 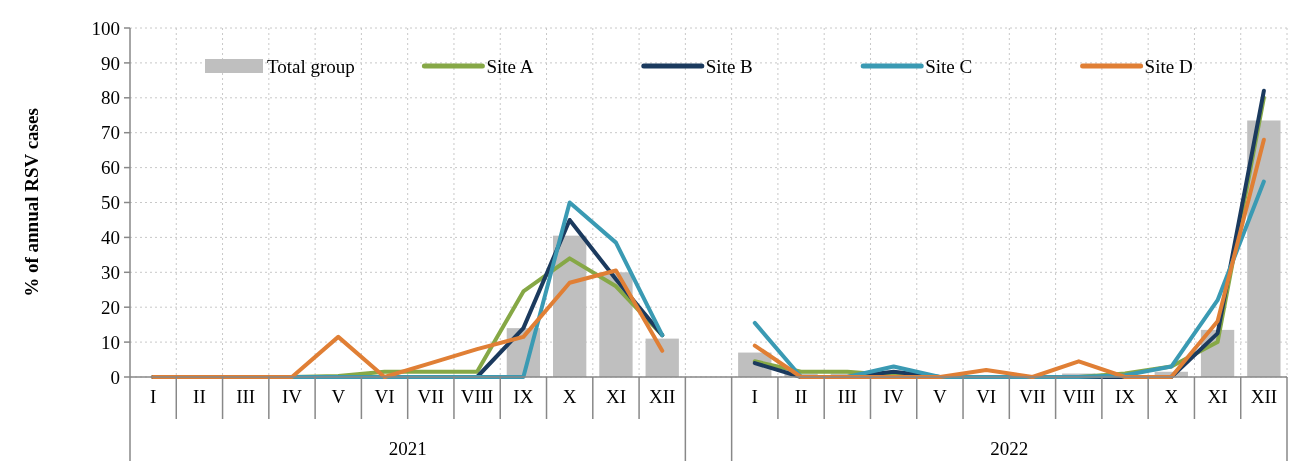 What do you see at coordinates (110, 272) in the screenshot?
I see `y-tick-label: 30` at bounding box center [110, 272].